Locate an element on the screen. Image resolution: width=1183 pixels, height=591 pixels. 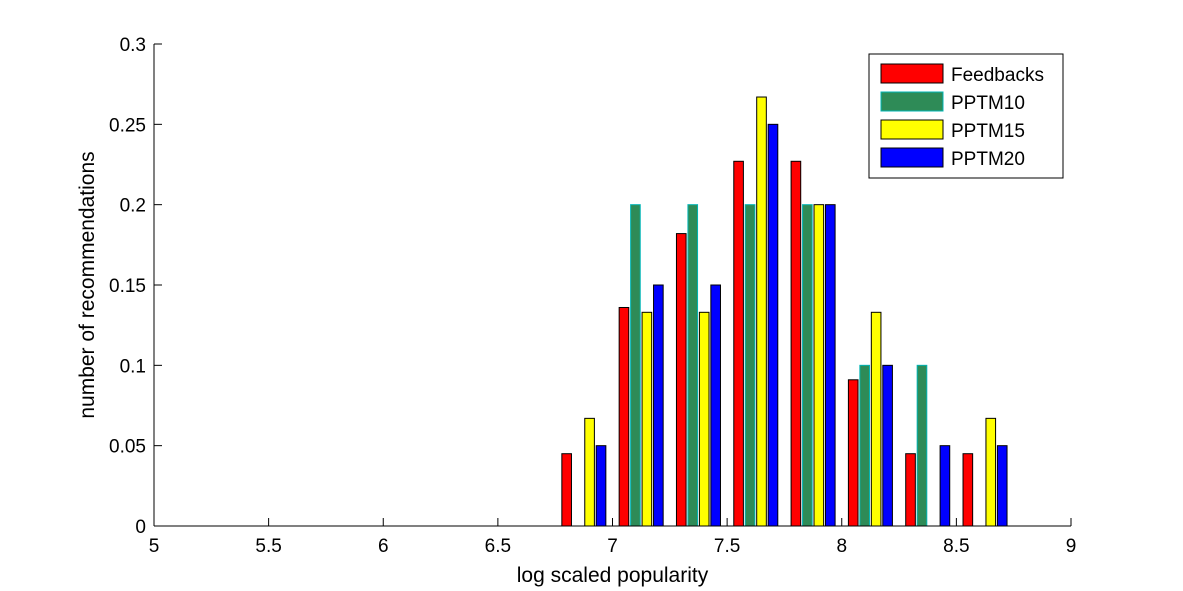
x-tick-label: 5.5 is located at coordinates (268, 546).